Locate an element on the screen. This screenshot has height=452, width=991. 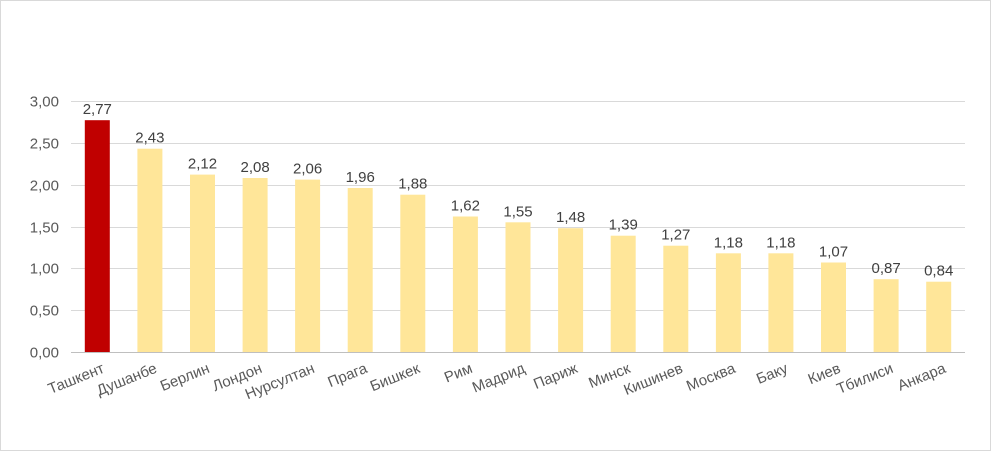
category-label: Анкара is located at coordinates (922, 377).